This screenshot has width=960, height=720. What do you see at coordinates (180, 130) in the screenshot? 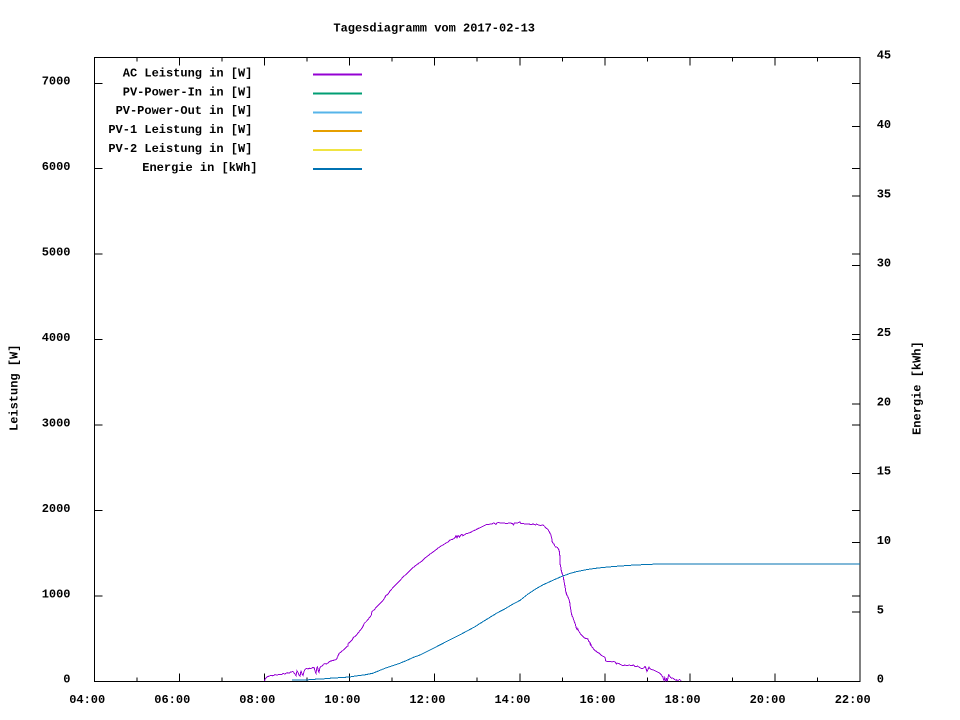
I see `svg-text: PV-1 Leistung in [W]` at bounding box center [180, 130].